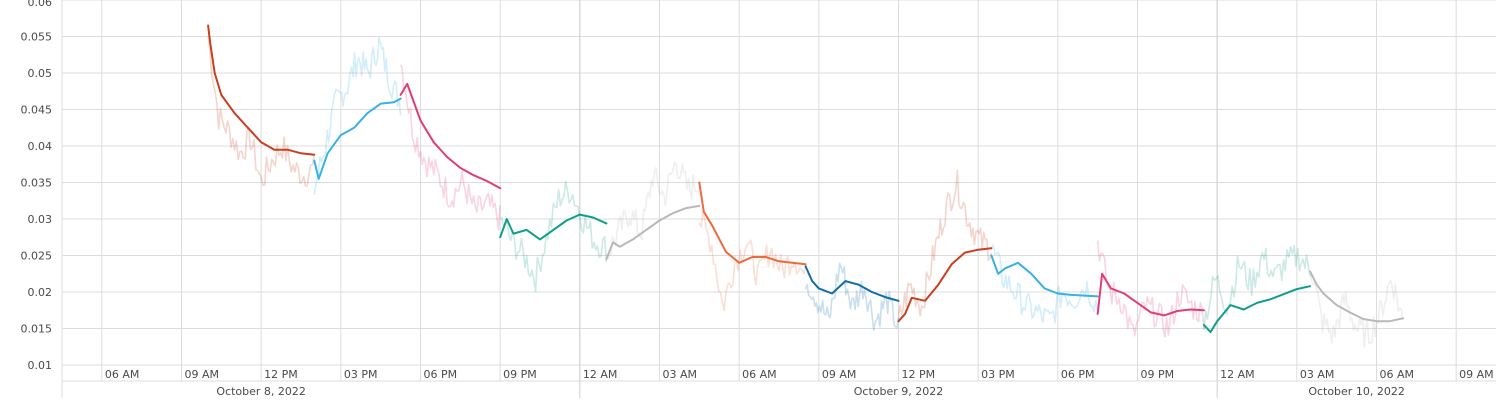 This screenshot has width=1498, height=400. Describe the element at coordinates (40, 292) in the screenshot. I see `y-tick-label: 0.02` at that location.